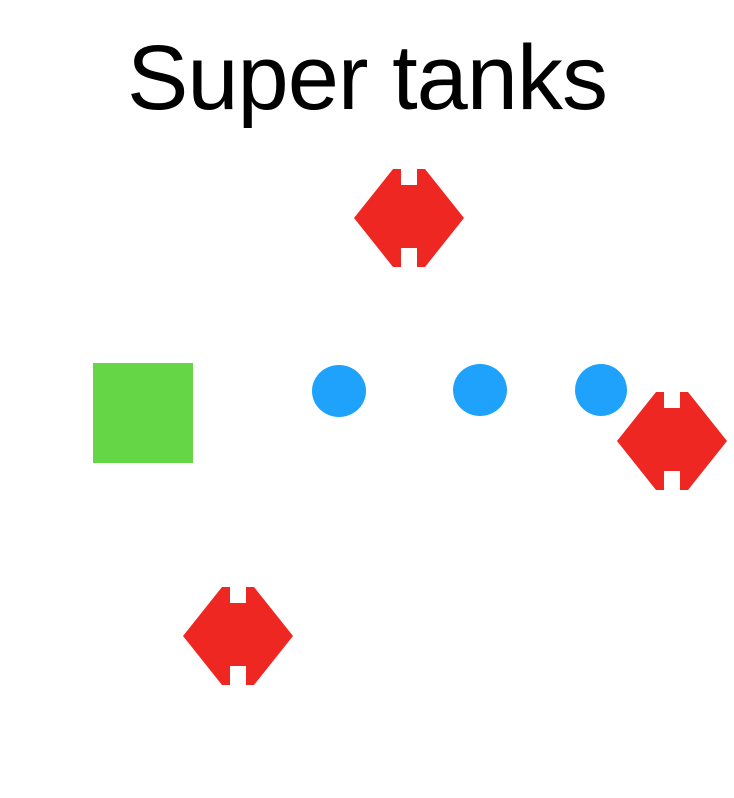  I want to click on game-title: Super tanks, so click(367, 78).